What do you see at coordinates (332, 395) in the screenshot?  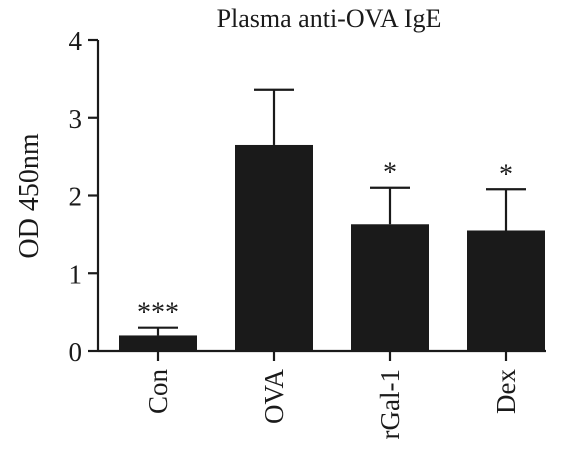 I see `x-axis-categories: Con OVA rGal-1 Dex` at bounding box center [332, 395].